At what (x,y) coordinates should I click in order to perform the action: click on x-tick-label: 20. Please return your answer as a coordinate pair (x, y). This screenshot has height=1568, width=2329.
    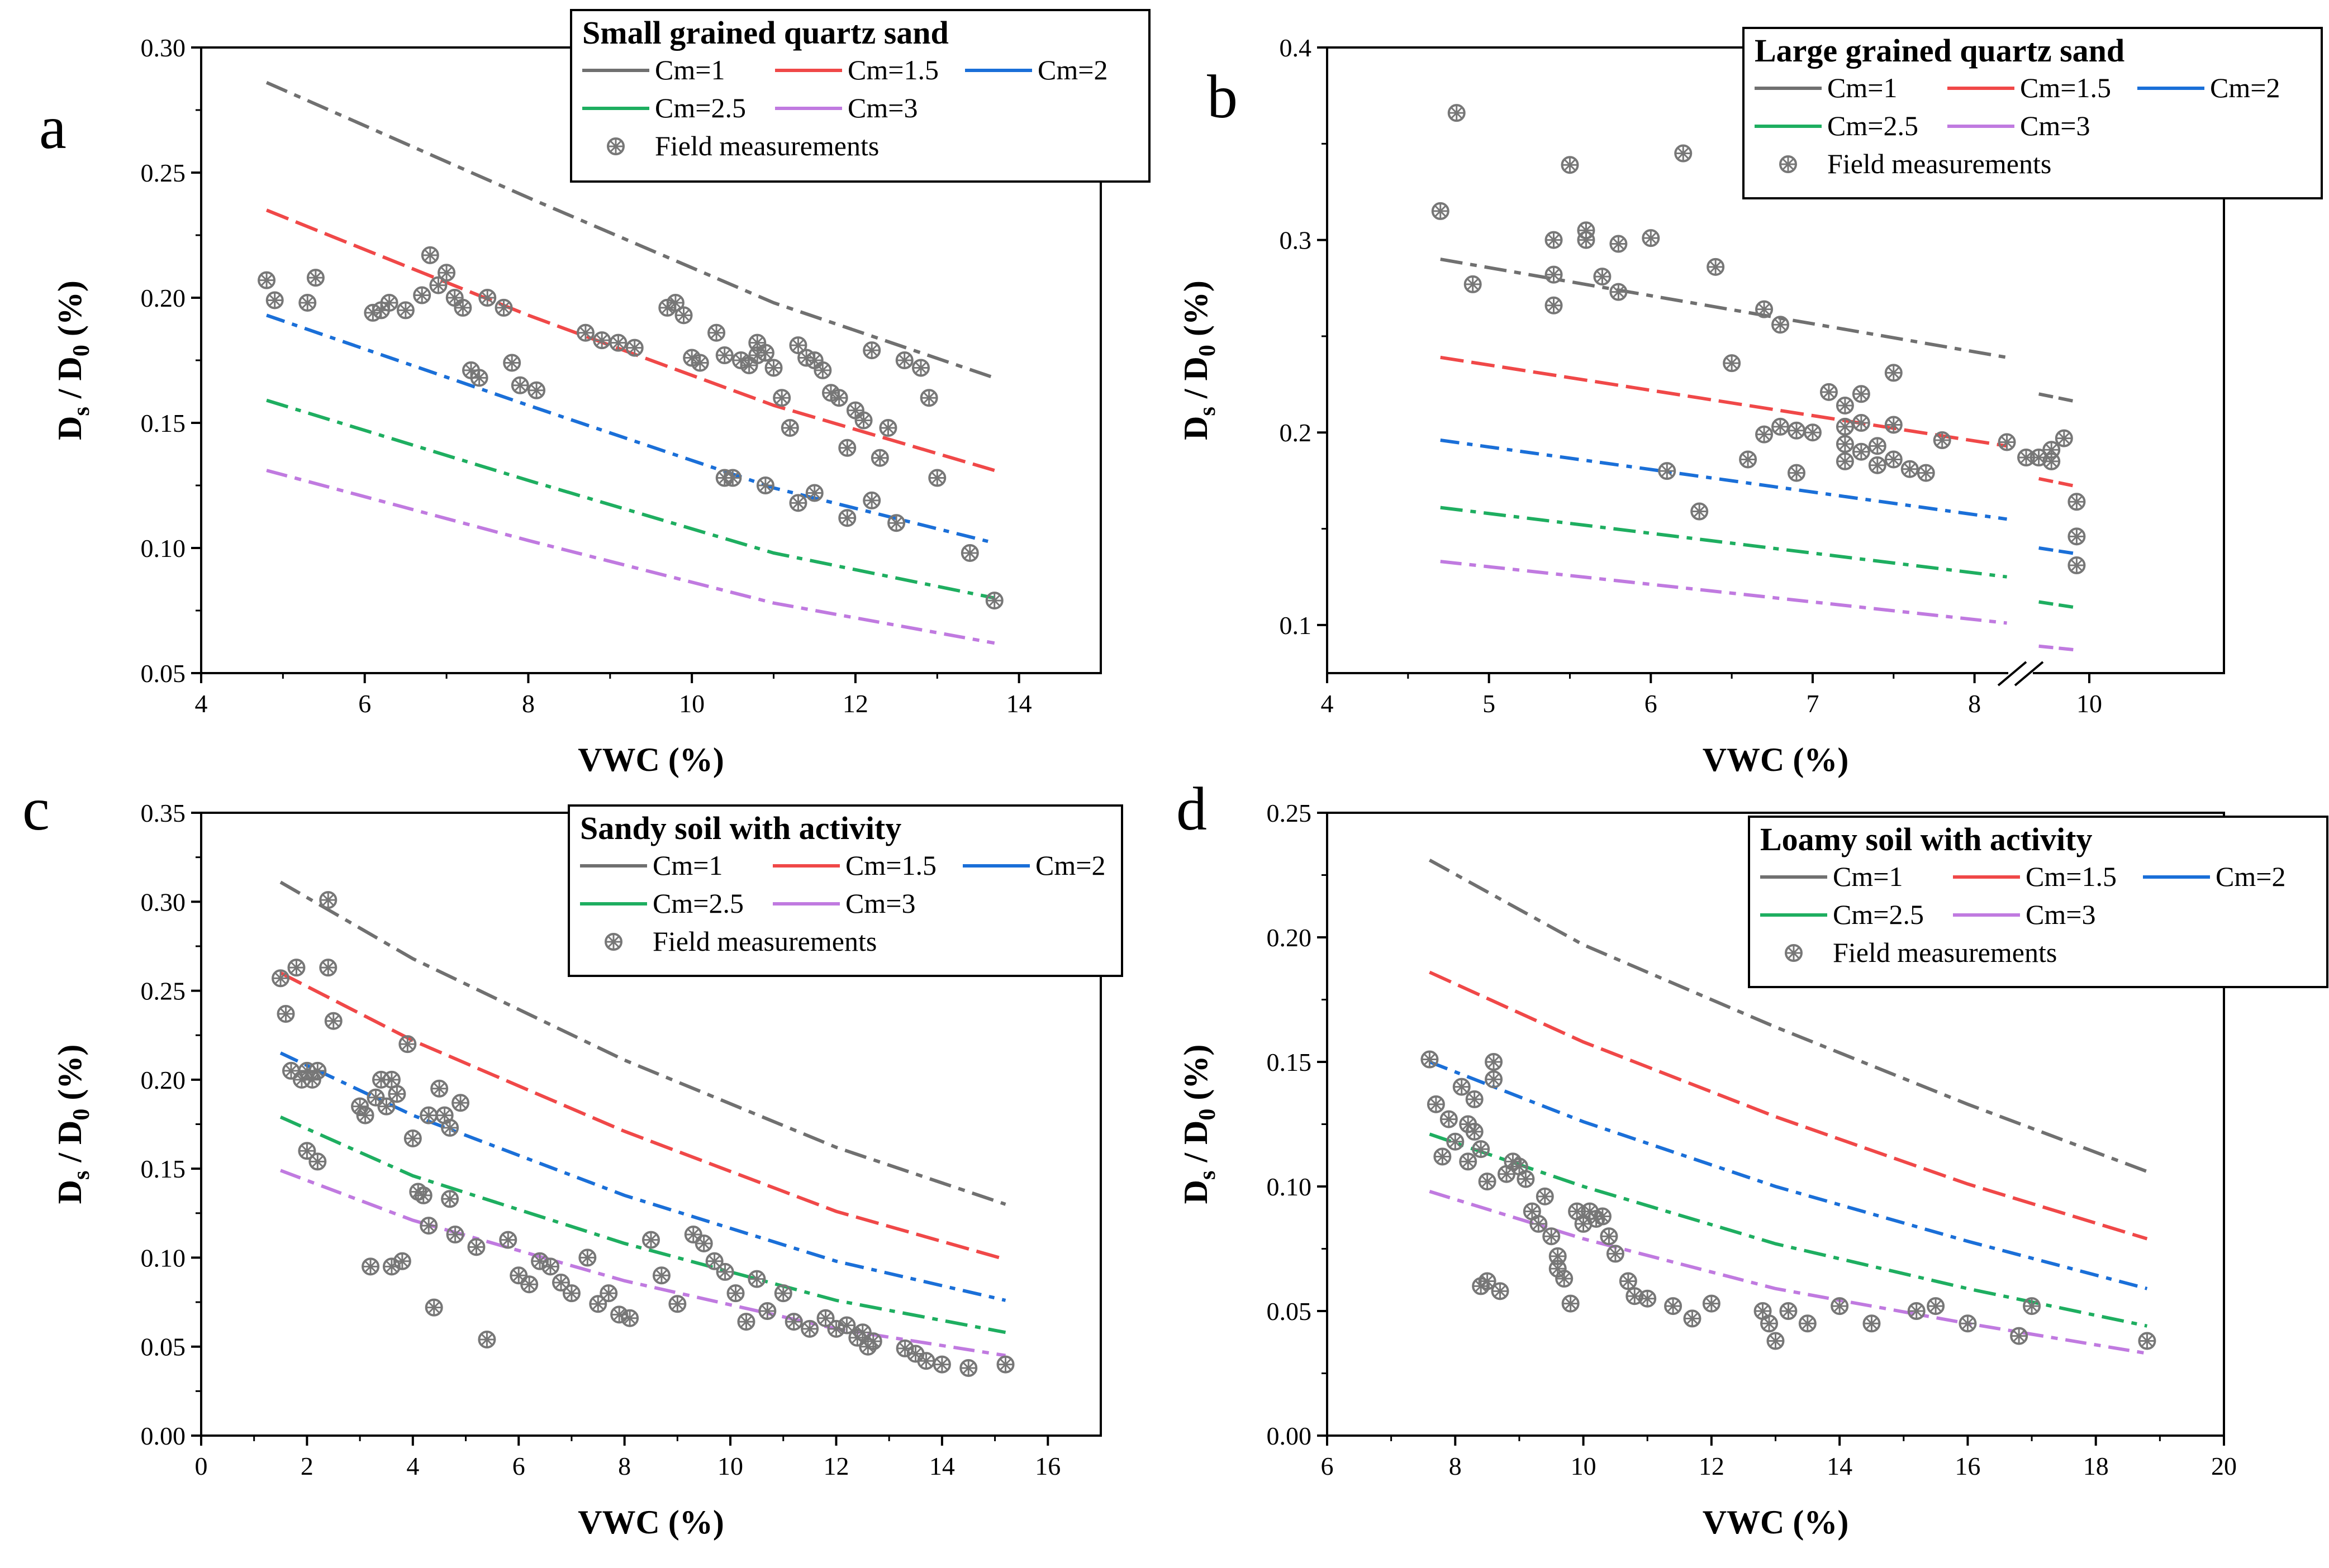
    Looking at the image, I should click on (2224, 1466).